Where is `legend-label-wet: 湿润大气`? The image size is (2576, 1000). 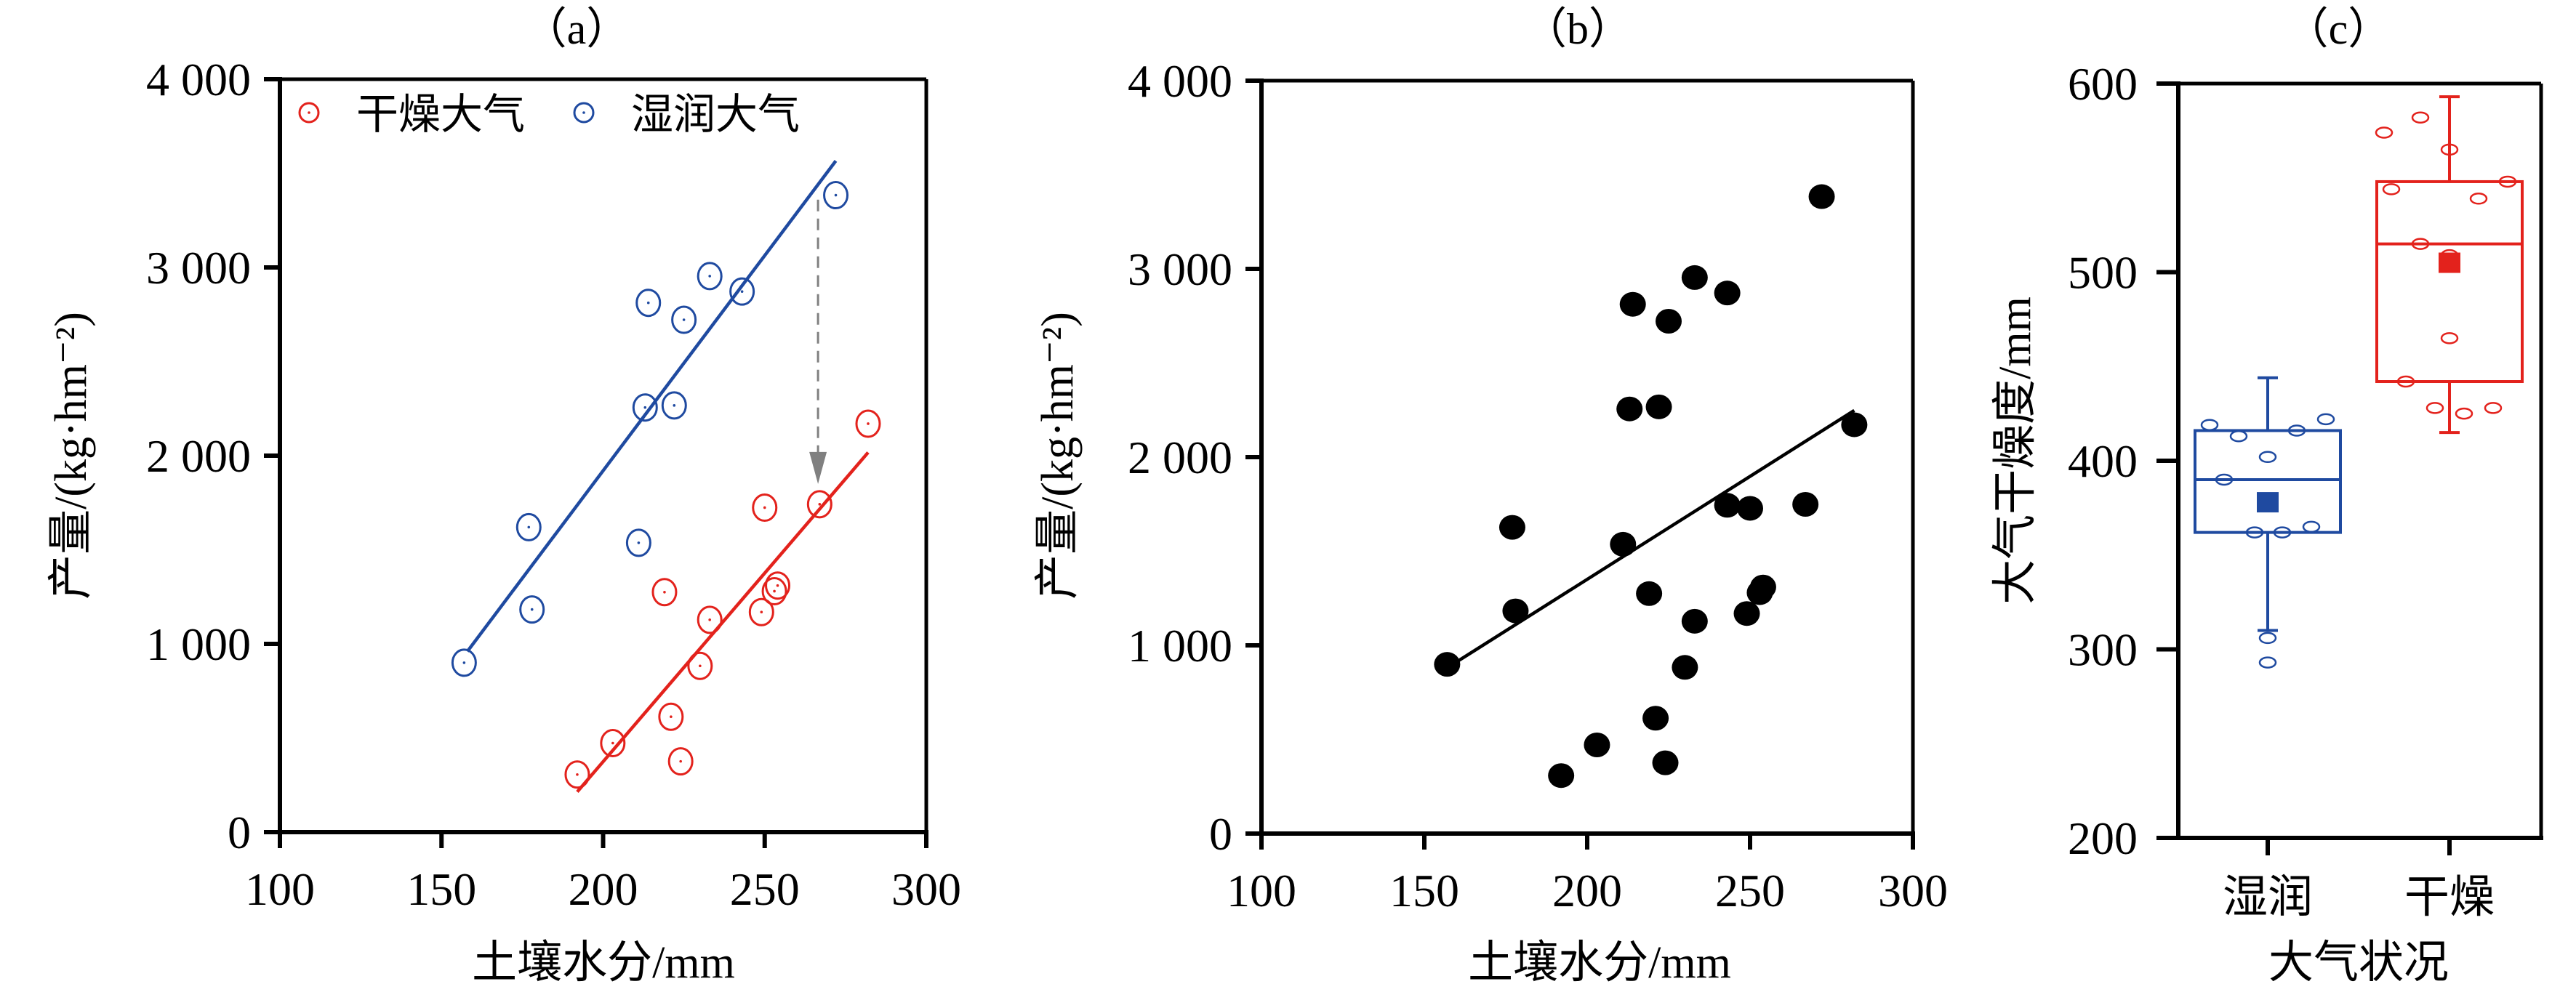 legend-label-wet: 湿润大气 is located at coordinates (715, 114).